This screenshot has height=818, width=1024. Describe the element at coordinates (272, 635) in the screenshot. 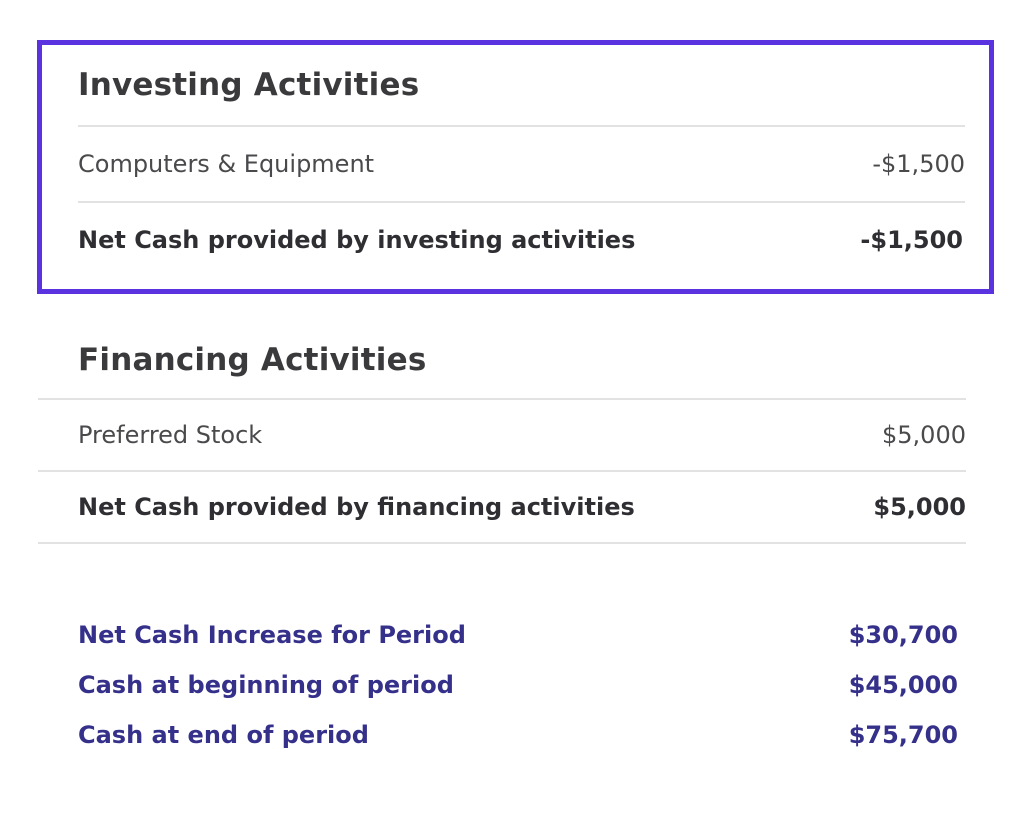

I see `summary-label: Net Cash Increase for Period` at that location.